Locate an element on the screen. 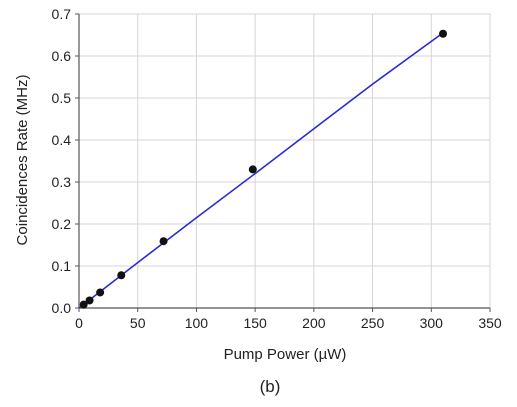 This screenshot has width=517, height=407. y-tick-label: 0.6 is located at coordinates (62, 56).